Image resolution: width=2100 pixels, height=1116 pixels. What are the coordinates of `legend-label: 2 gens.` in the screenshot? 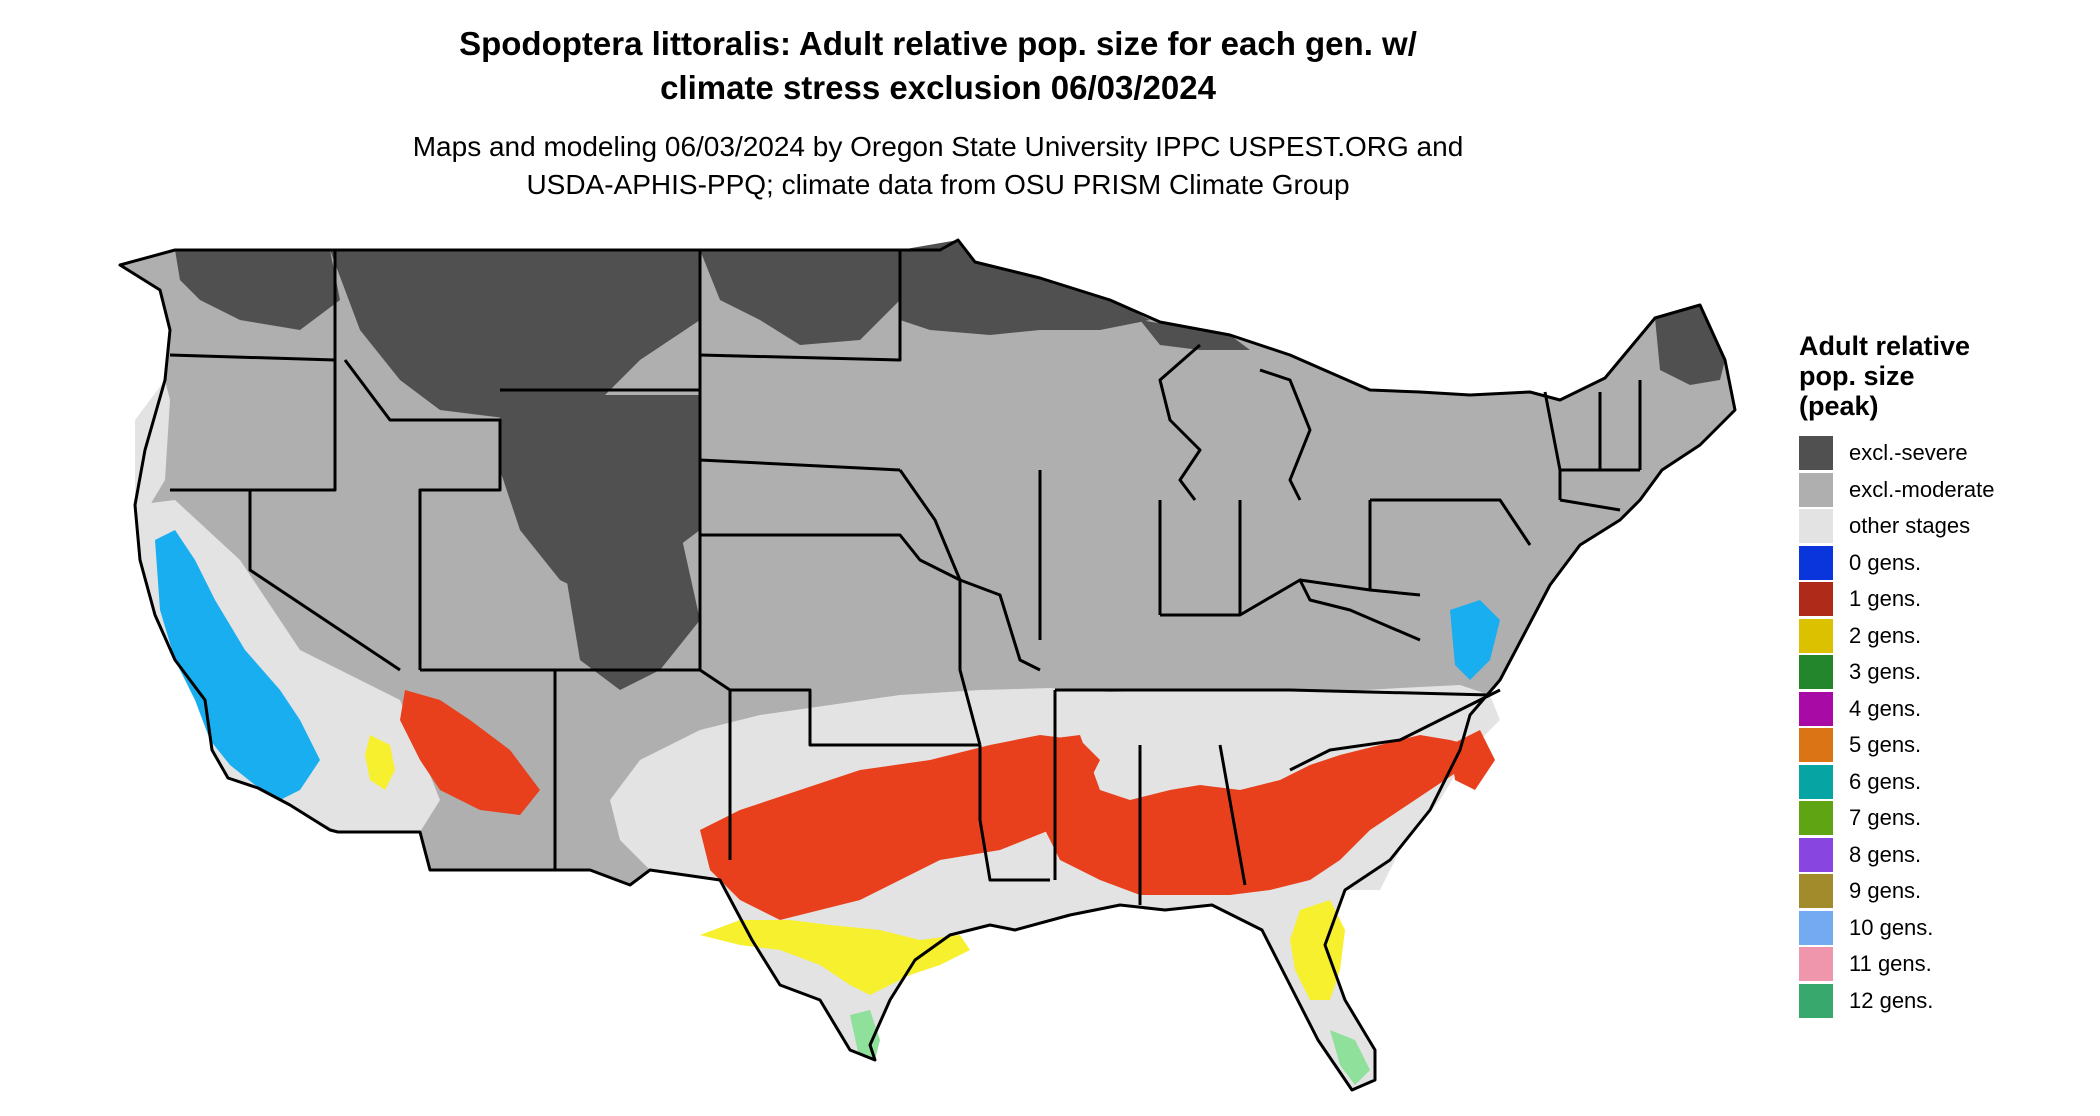 It's located at (1885, 635).